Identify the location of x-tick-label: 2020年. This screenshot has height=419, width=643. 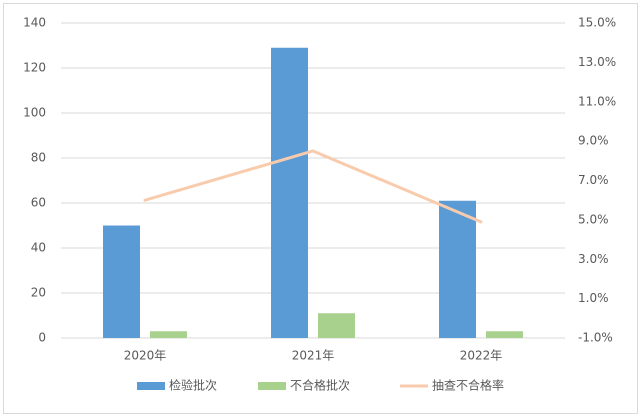
(145, 356).